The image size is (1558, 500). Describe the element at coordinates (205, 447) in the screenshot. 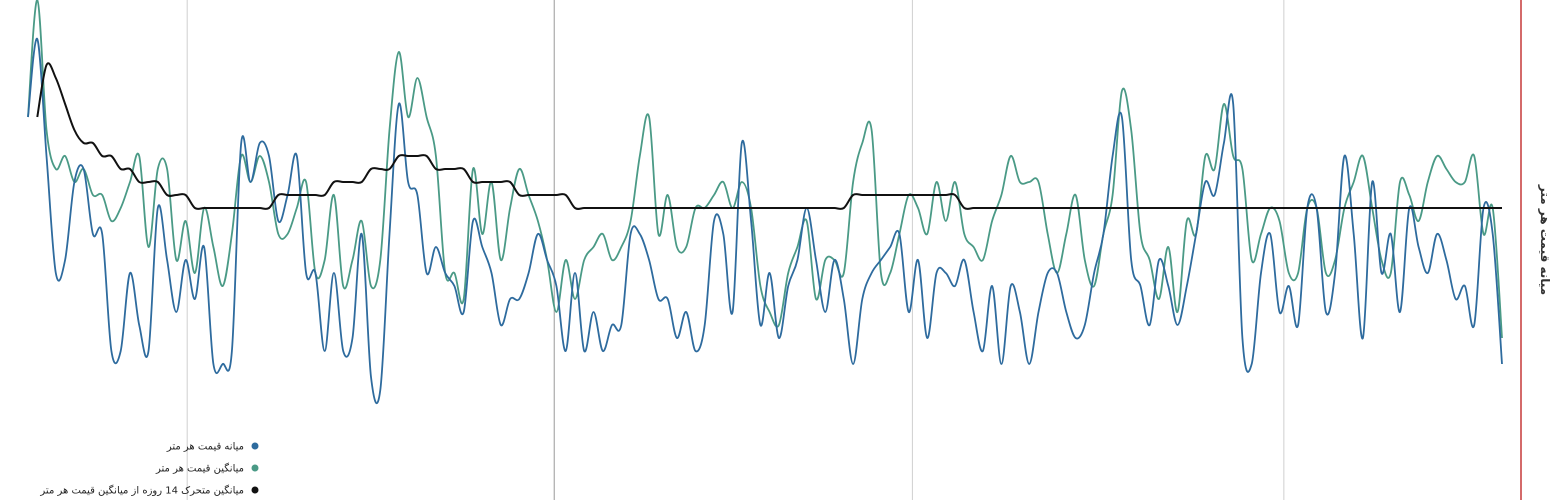

I see `legend-label: میانه قیمت هر متر` at that location.